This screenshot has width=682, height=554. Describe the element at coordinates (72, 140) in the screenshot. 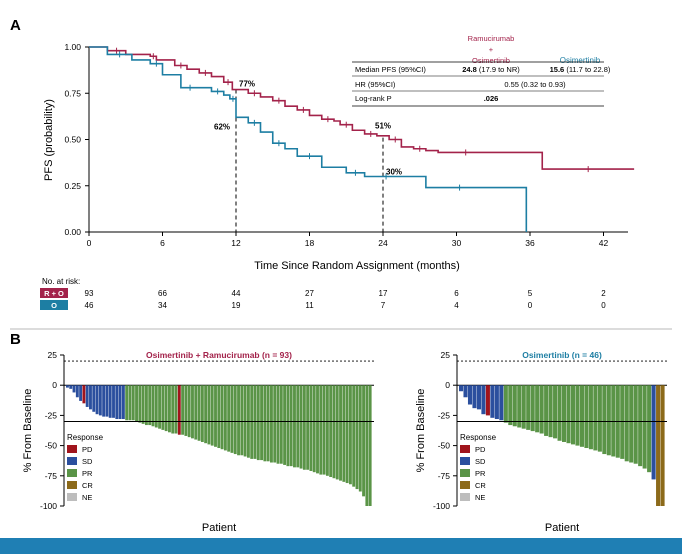

I see `y-tick-label: 0.50` at that location.